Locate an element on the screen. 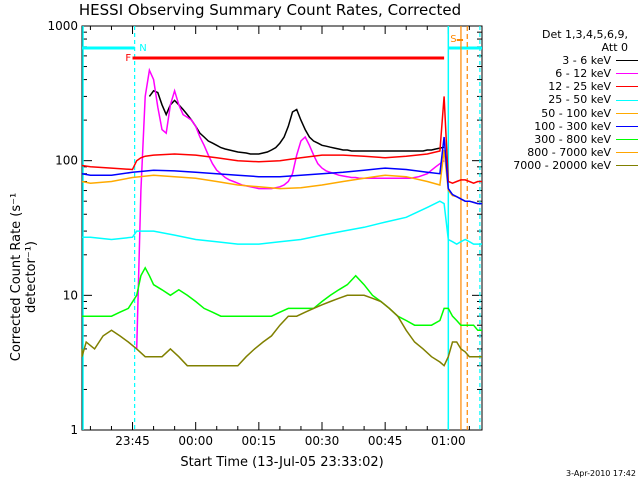  y-tick-label: 1 is located at coordinates (74, 430).